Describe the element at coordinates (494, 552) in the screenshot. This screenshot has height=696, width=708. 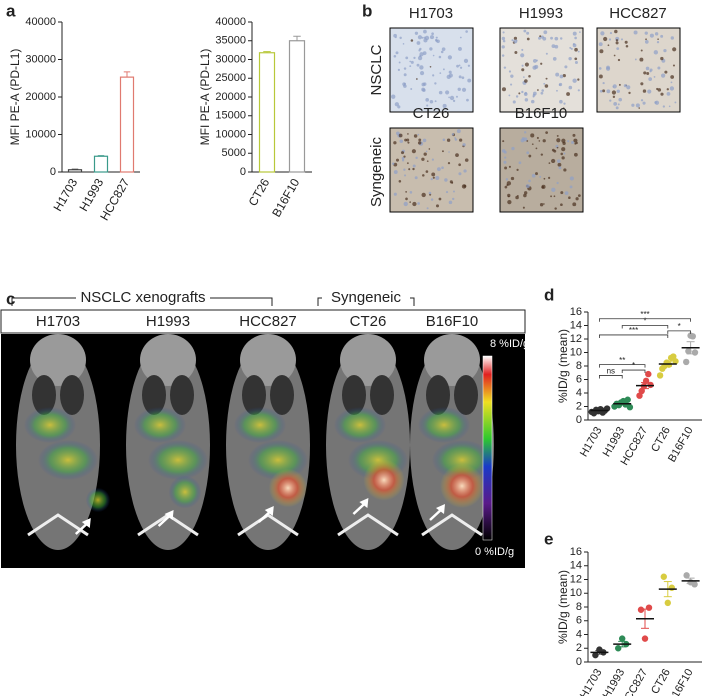
I see `scale-label: 0 %ID/g` at that location.